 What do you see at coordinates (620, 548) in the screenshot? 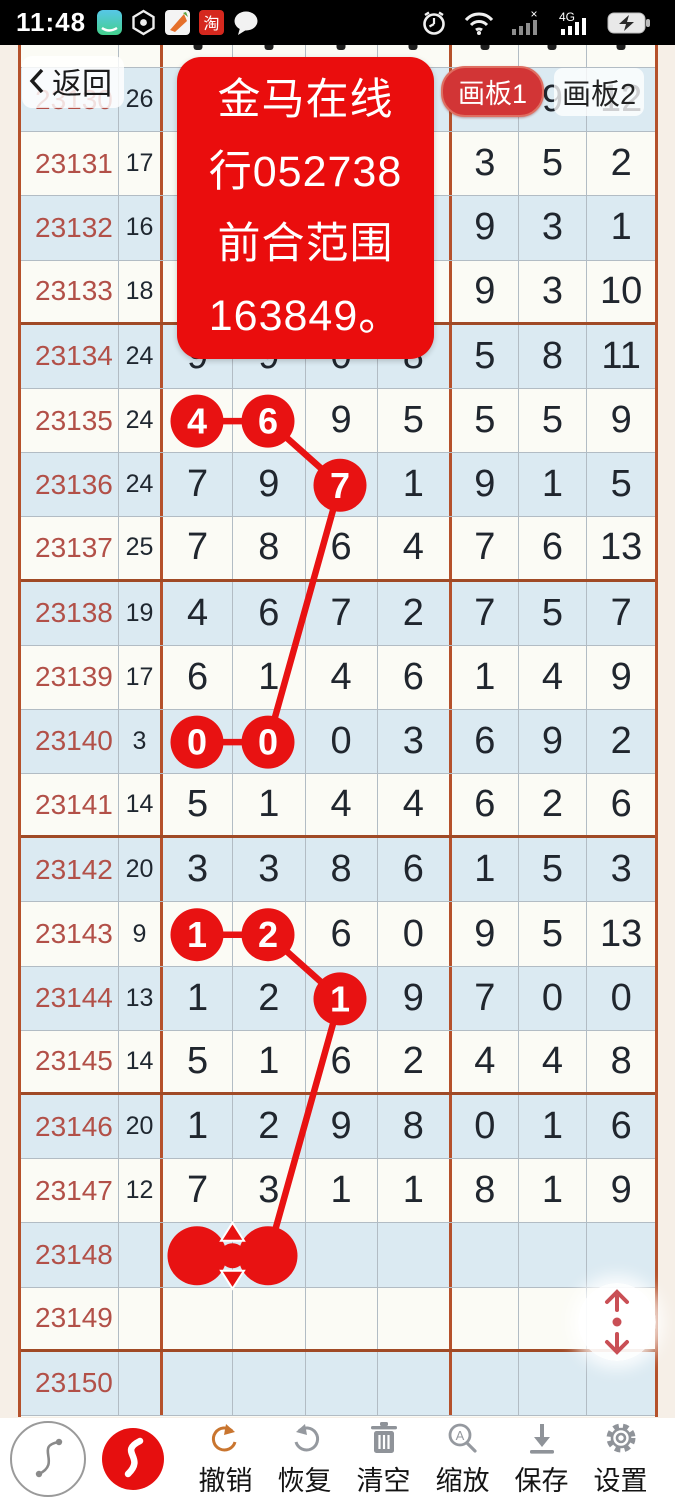
I see `digit-cell: 13` at bounding box center [620, 548].